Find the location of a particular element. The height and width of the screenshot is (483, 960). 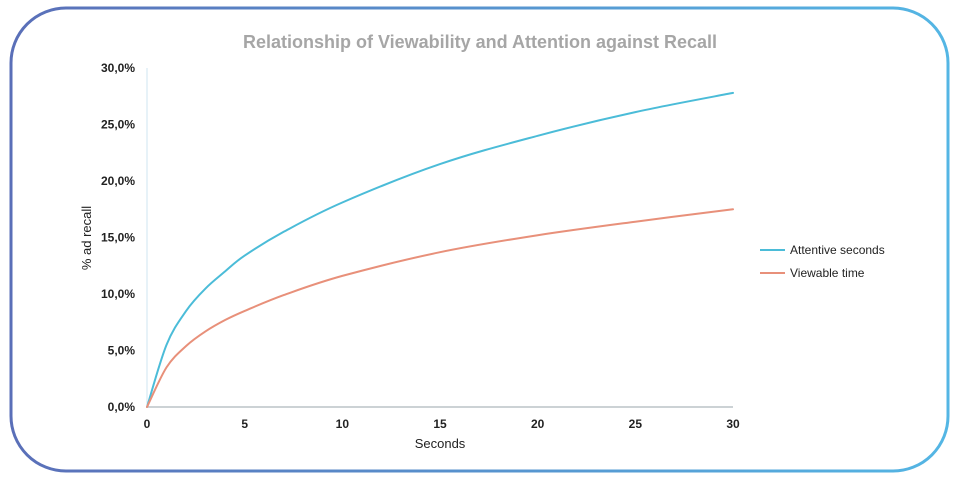

y-tick-labels: 0,0% 5,0% 10,0% 15,0% 20,0% 25,0% 30,0% is located at coordinates (118, 237).